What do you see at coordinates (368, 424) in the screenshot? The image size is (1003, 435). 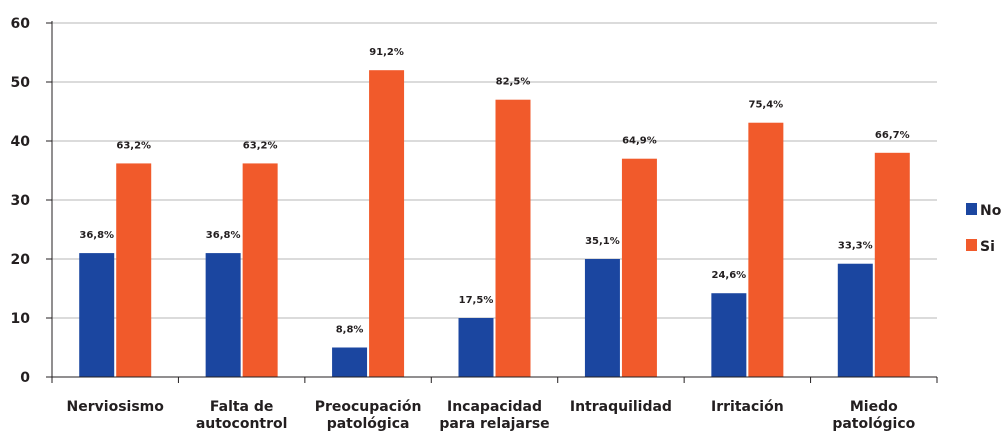 I see `x-tick-label-line: patológica` at bounding box center [368, 424].